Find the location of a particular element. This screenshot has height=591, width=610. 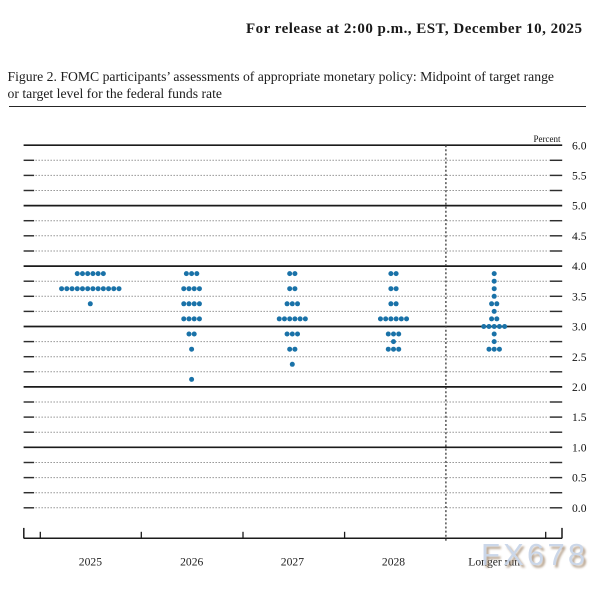

svg-text: 6.0 is located at coordinates (579, 145).